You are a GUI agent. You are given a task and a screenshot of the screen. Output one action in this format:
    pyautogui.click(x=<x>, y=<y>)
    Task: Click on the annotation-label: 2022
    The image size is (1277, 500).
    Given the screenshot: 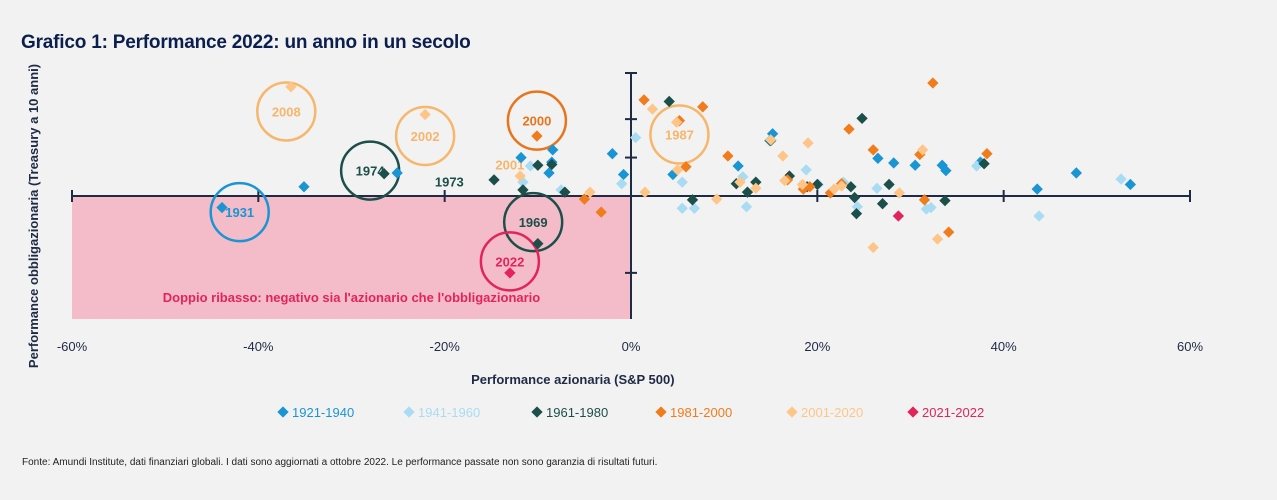 What is the action you would take?
    pyautogui.click(x=509, y=261)
    